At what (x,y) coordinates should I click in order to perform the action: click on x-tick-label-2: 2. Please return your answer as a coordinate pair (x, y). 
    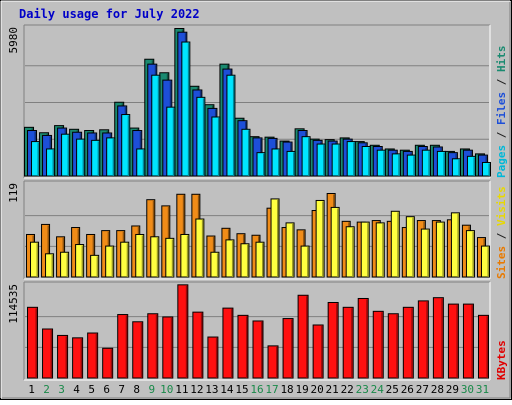
    Looking at the image, I should click on (46, 389).